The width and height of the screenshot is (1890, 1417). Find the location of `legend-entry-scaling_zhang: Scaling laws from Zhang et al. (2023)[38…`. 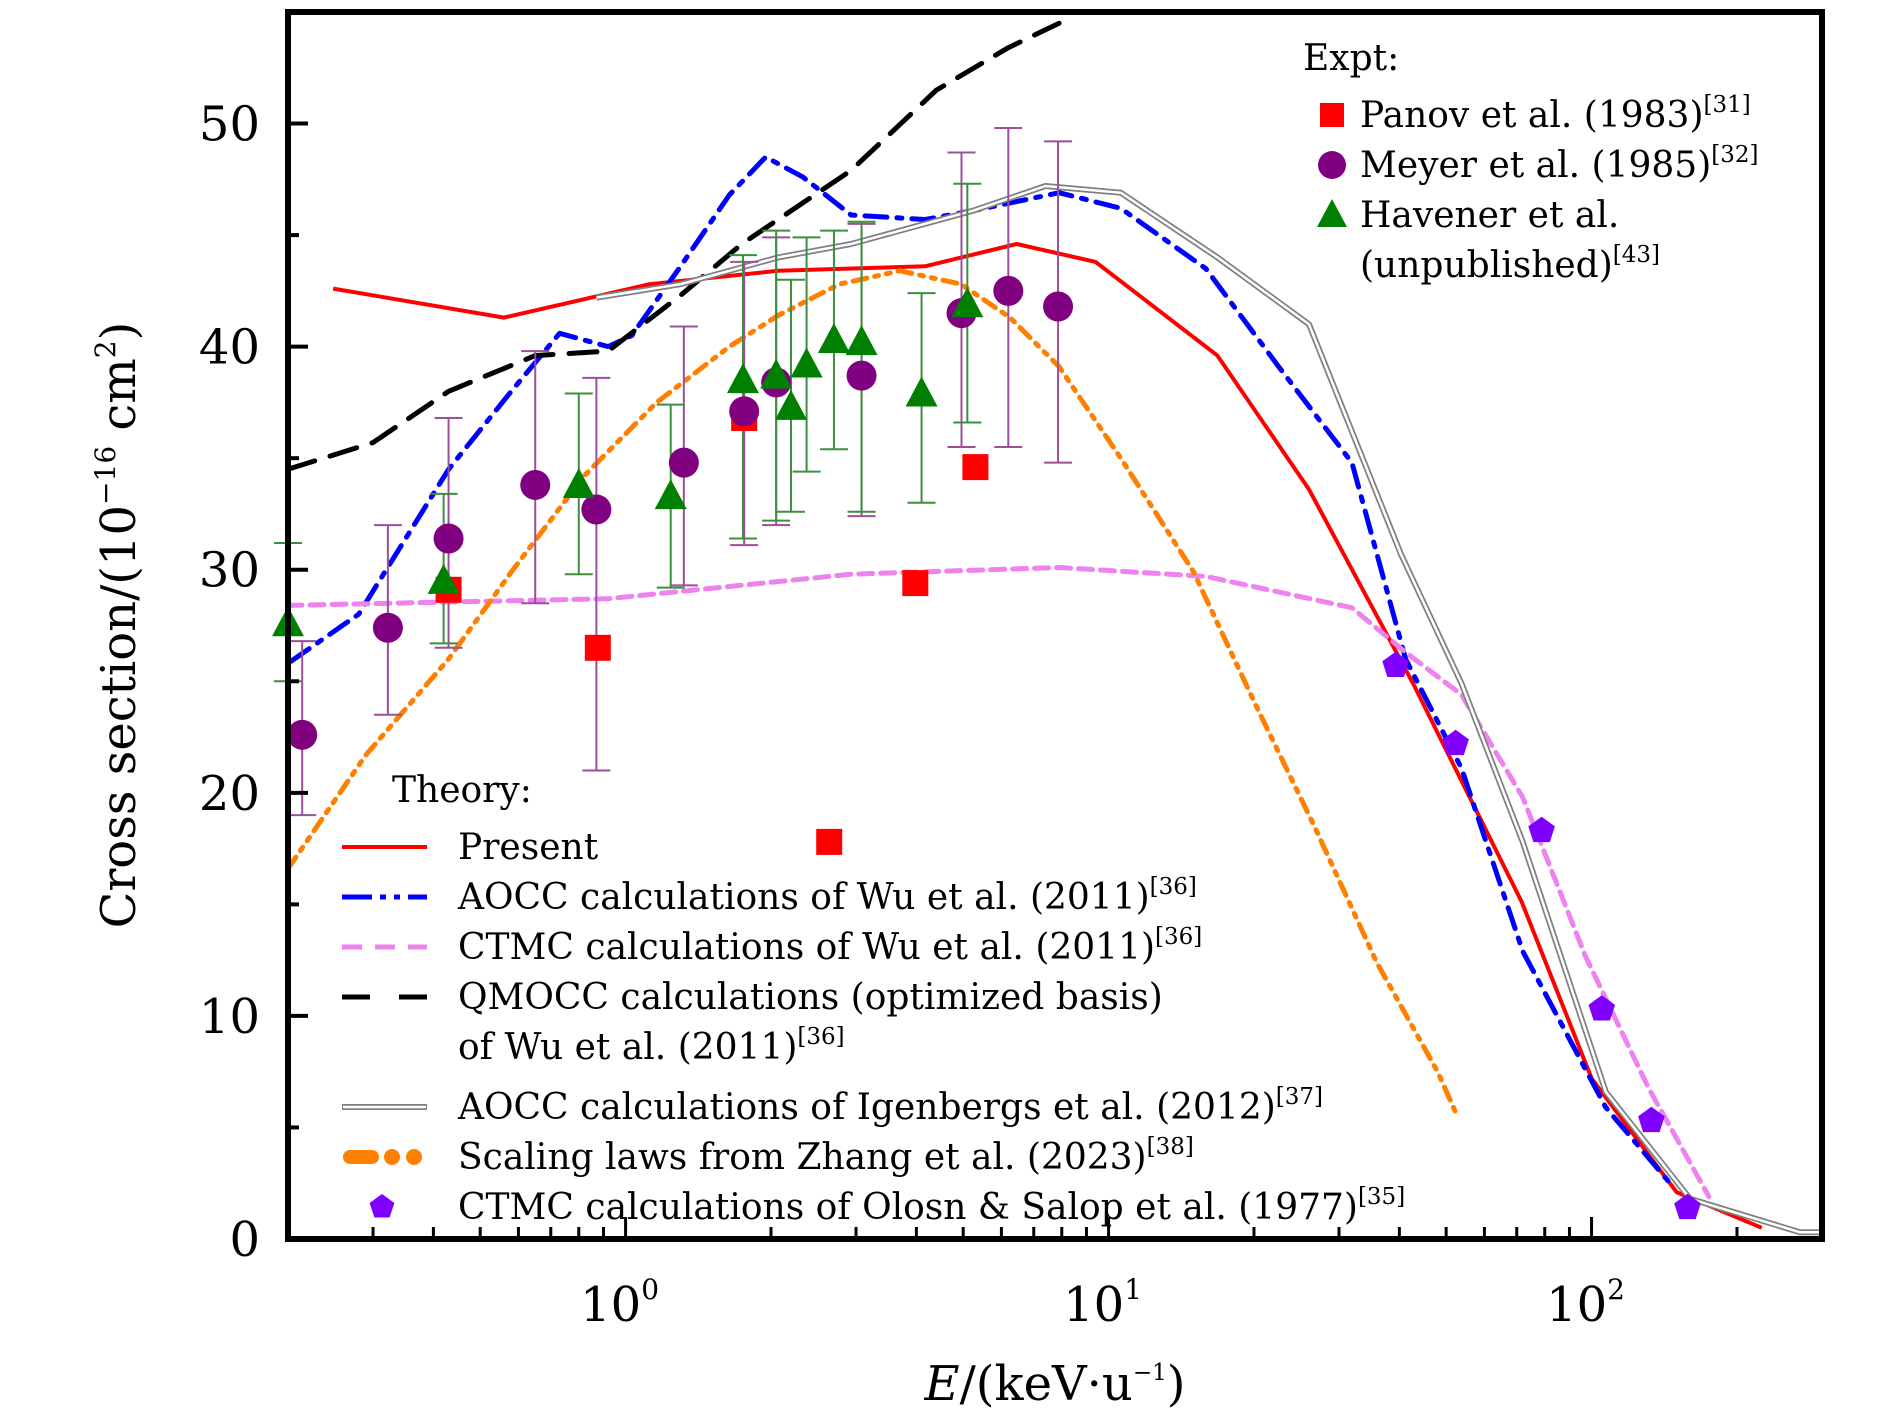

legend-entry-scaling_zhang: Scaling laws from Zhang et al. (2023)[38… is located at coordinates (768, 1156).